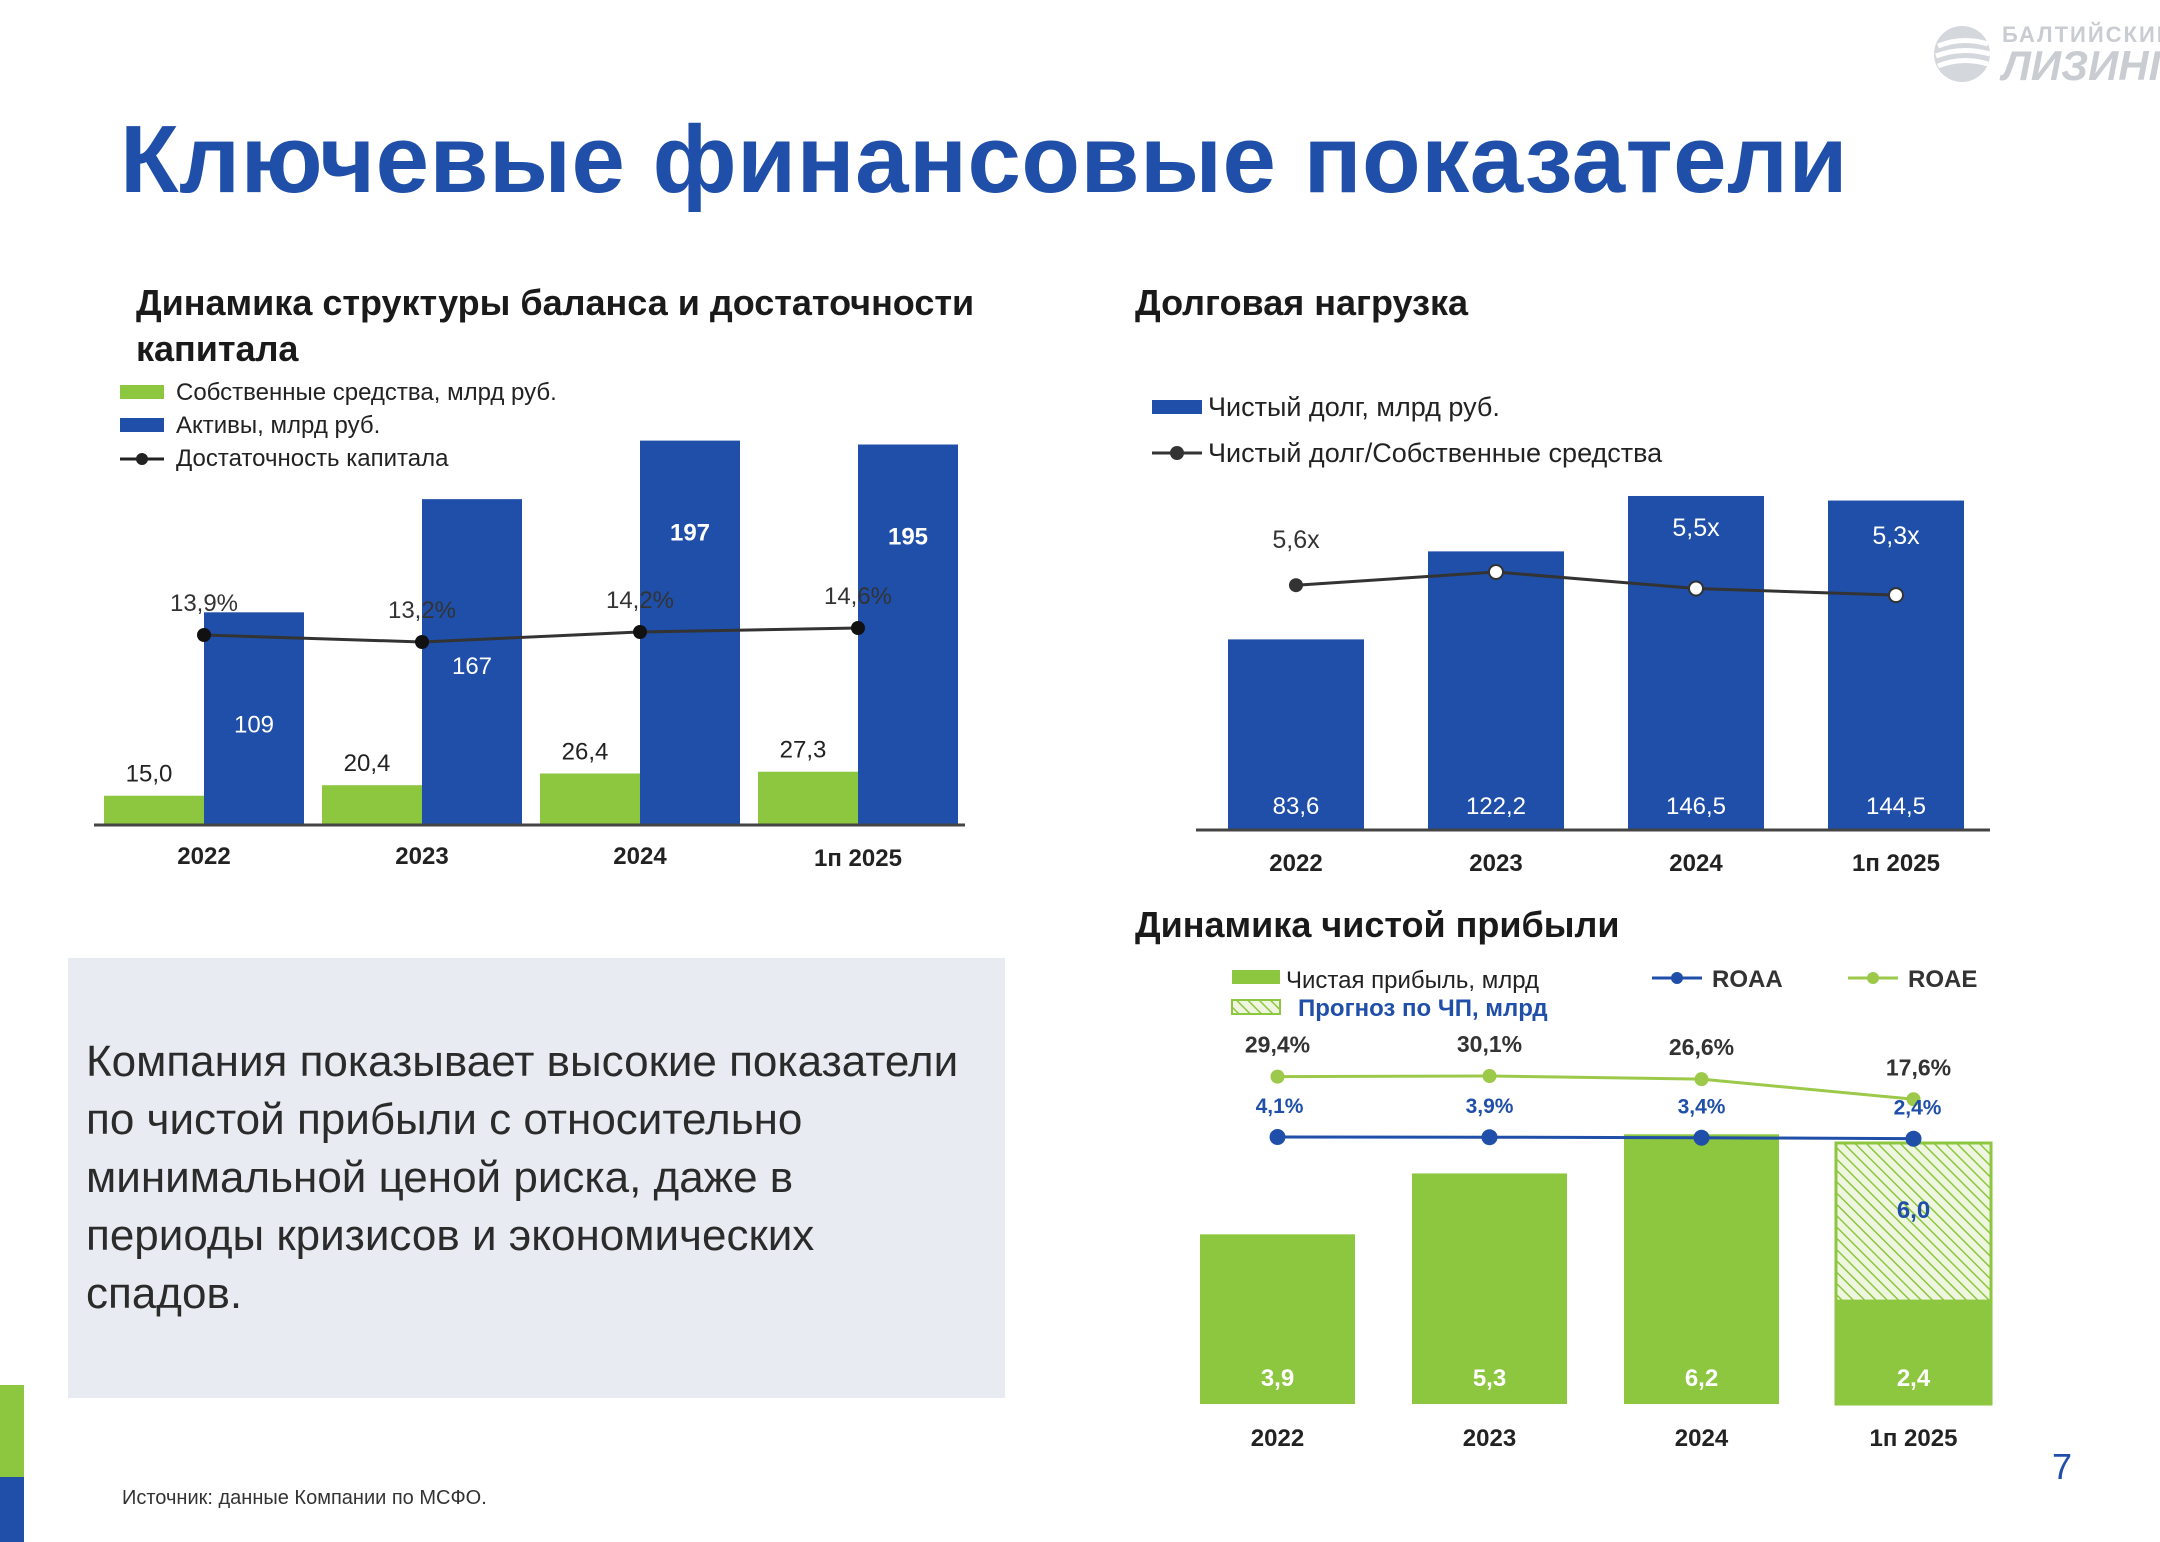 The width and height of the screenshot is (2160, 1542). I want to click on roae-label: 29,4%, so click(1277, 1045).